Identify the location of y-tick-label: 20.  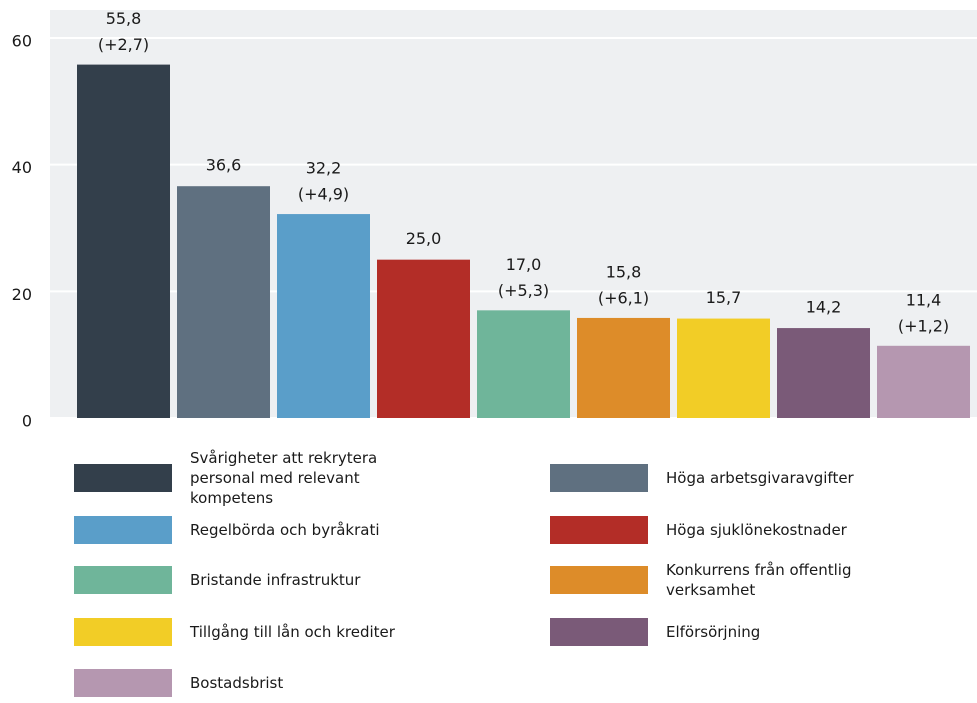
(22, 294).